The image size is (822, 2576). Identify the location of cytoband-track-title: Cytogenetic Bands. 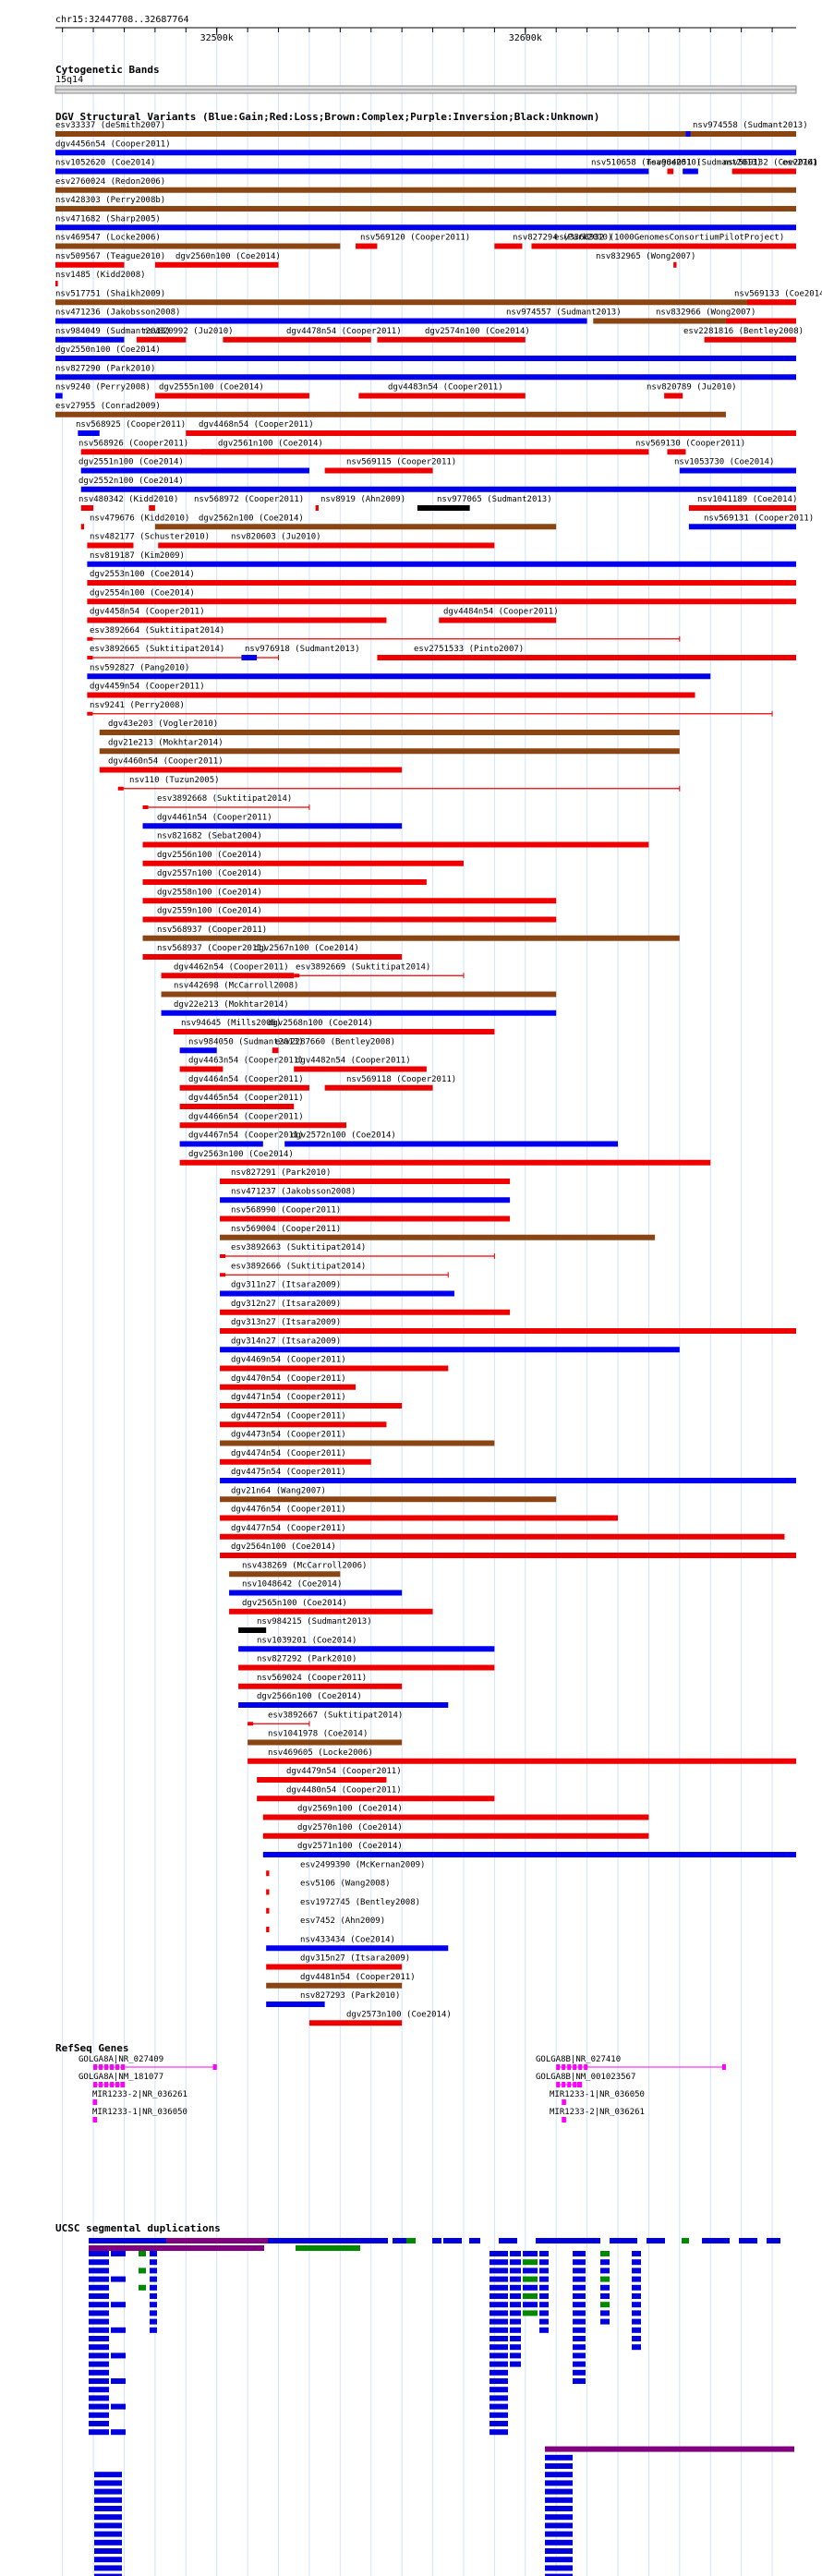
(107, 70).